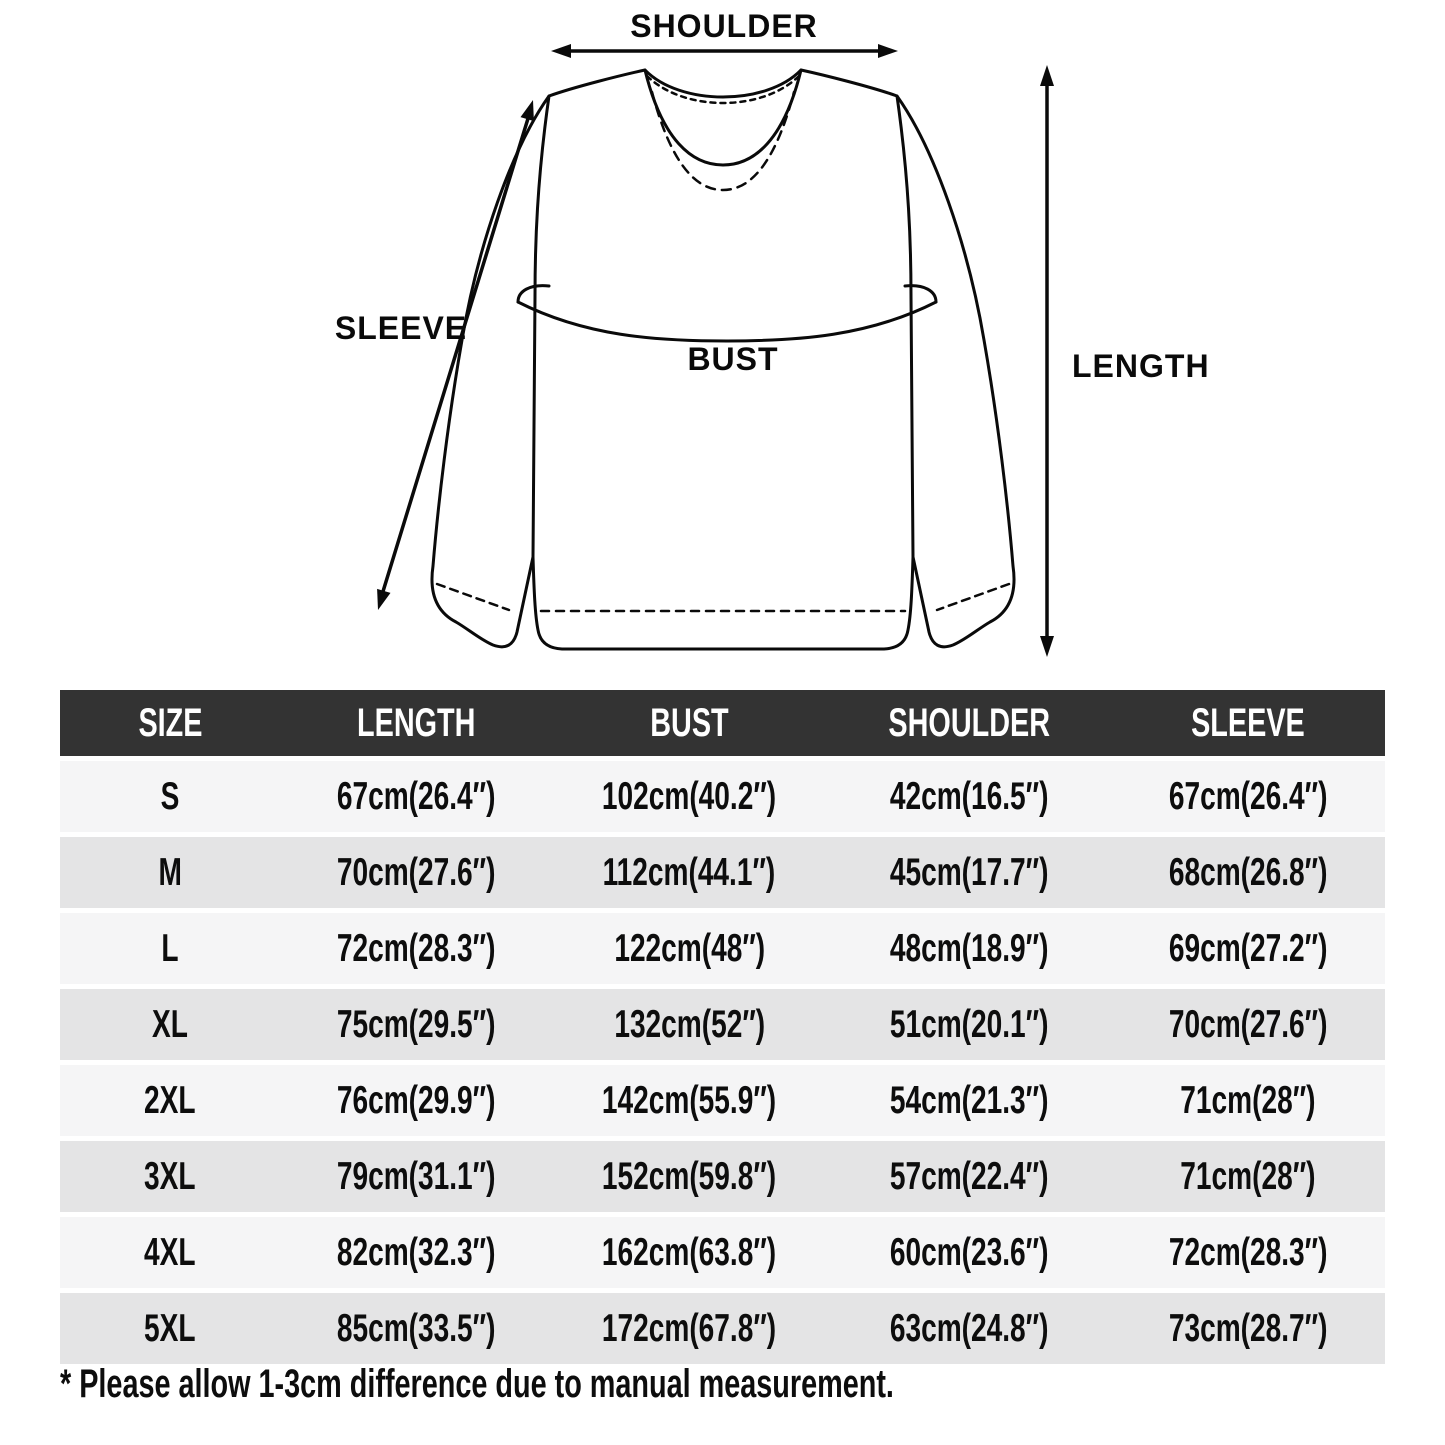 This screenshot has width=1445, height=1445. Describe the element at coordinates (1247, 1024) in the screenshot. I see `cell-sleeve: 70cm(27.6″)` at that location.